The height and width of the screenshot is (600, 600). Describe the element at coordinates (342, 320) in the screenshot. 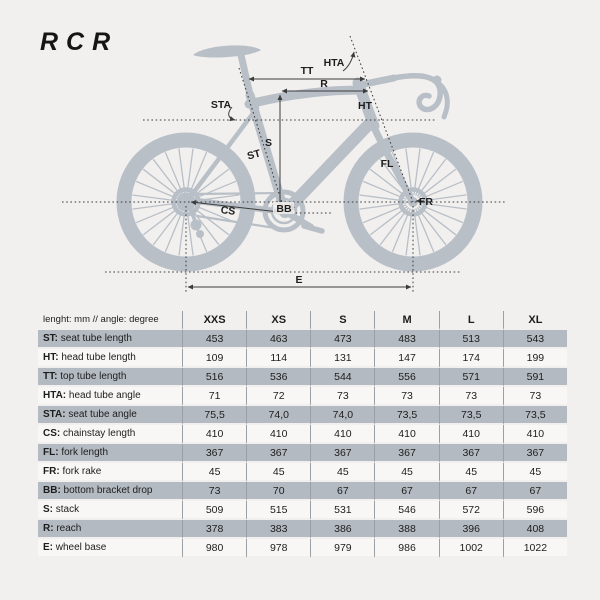

I see `size-column-header: S` at that location.